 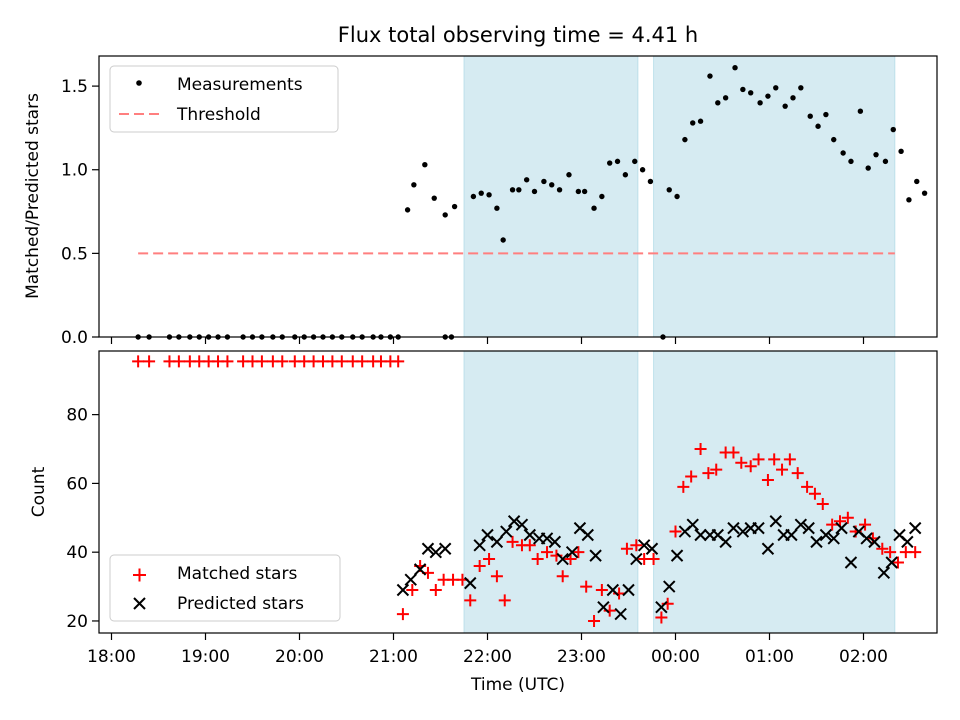 What do you see at coordinates (139, 83) in the screenshot?
I see `legend-measurements-marker` at bounding box center [139, 83].